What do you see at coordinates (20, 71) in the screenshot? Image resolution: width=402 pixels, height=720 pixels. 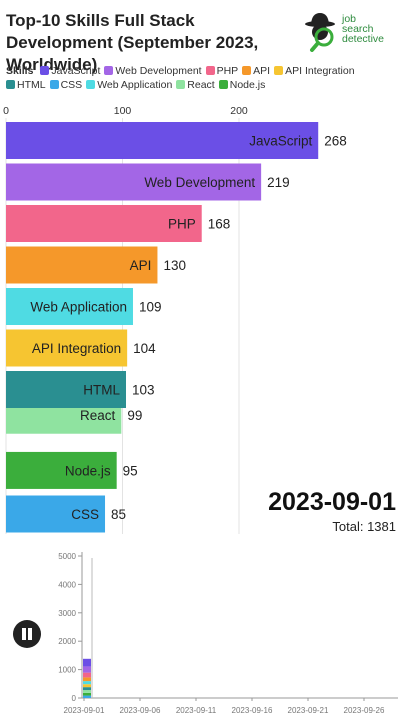 I see `legend-title: Skills` at bounding box center [20, 71].